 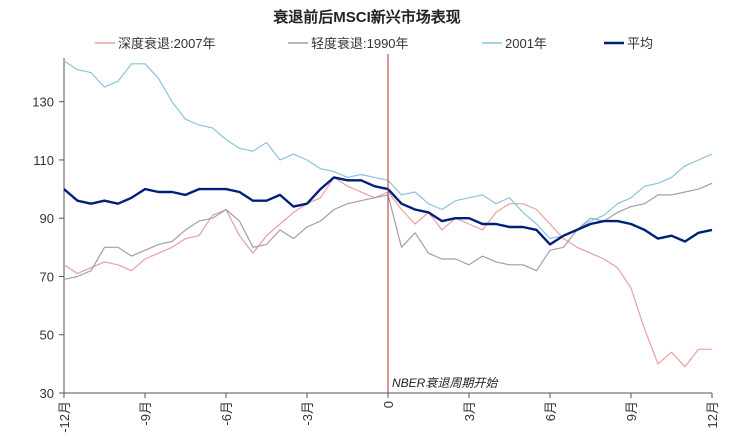 I want to click on y-tick-label: 110, so click(x=43, y=160).